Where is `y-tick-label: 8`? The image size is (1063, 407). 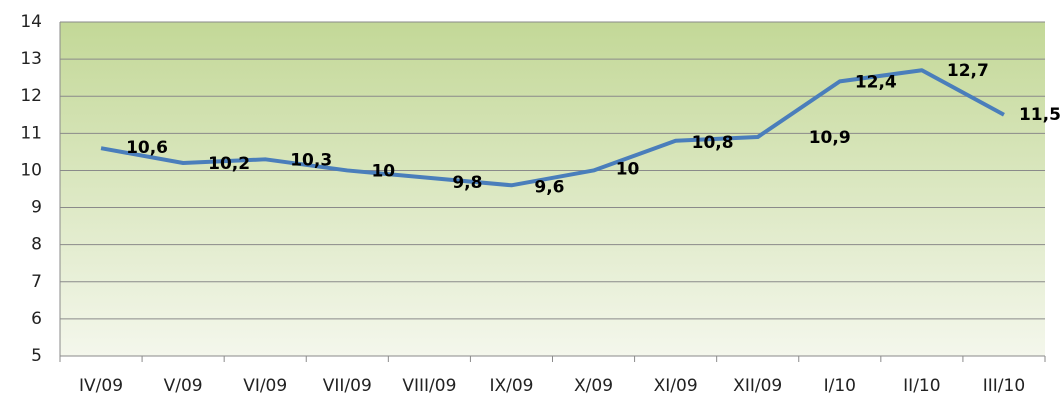
y-tick-label: 8 is located at coordinates (36, 245).